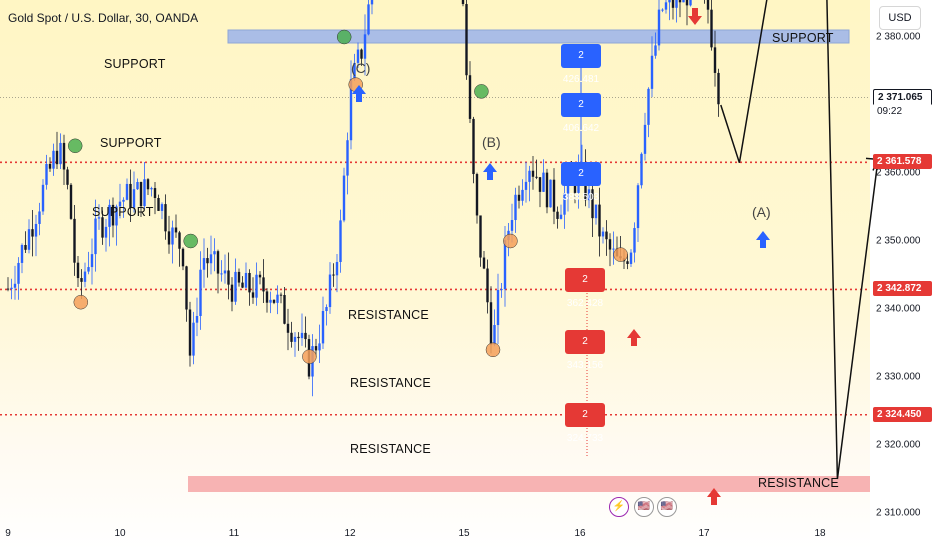  What do you see at coordinates (585, 288) in the screenshot?
I see `target-price-box: 2 362.428` at bounding box center [585, 288].